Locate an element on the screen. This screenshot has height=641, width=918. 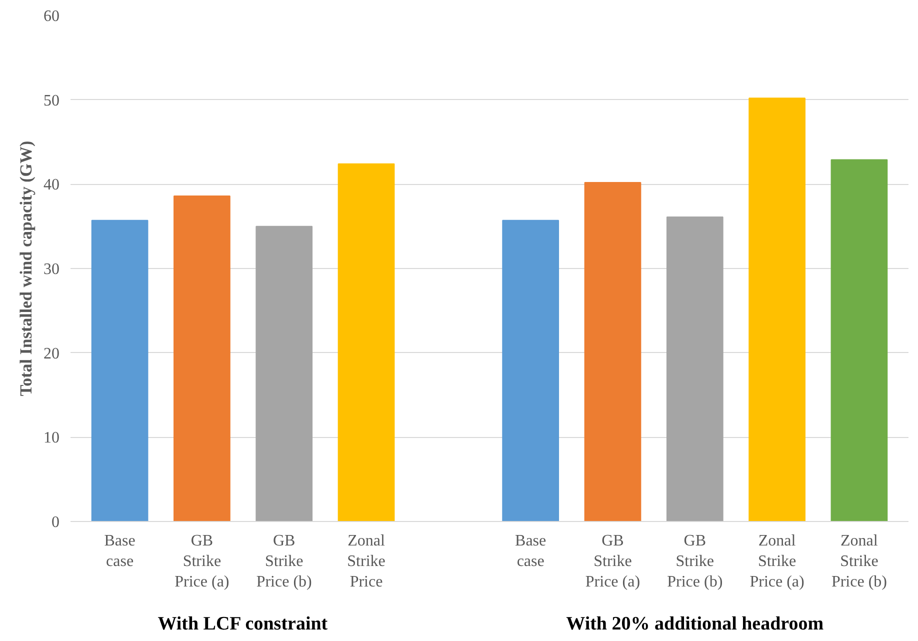
y-tick-label: 40 is located at coordinates (52, 185).